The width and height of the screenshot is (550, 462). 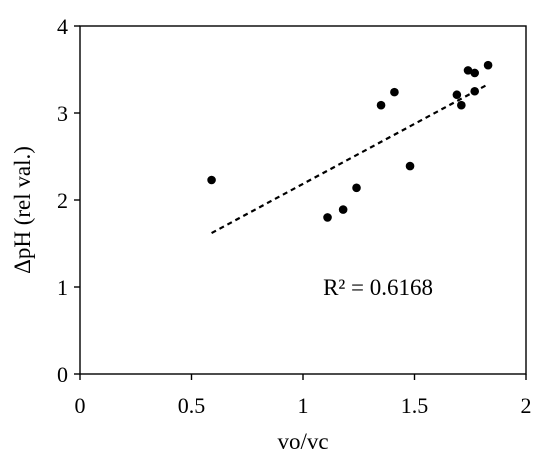 What do you see at coordinates (62, 374) in the screenshot?
I see `y-axis-tick-label: 0` at bounding box center [62, 374].